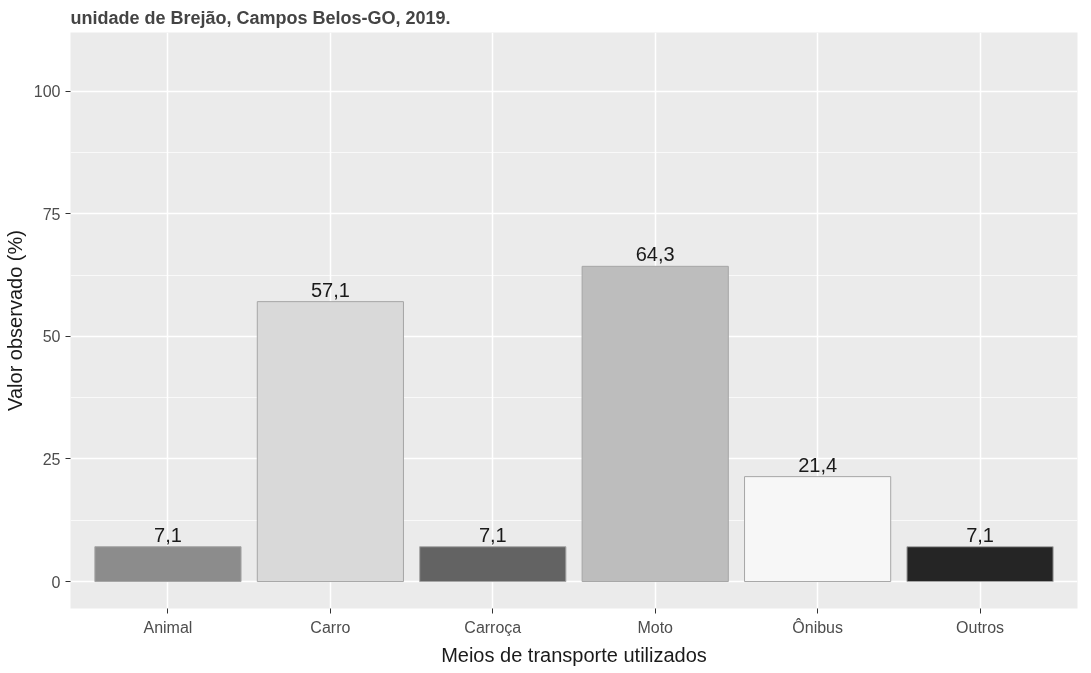 Image resolution: width=1091 pixels, height=673 pixels. What do you see at coordinates (47, 92) in the screenshot?
I see `y-tick-label: 100` at bounding box center [47, 92].